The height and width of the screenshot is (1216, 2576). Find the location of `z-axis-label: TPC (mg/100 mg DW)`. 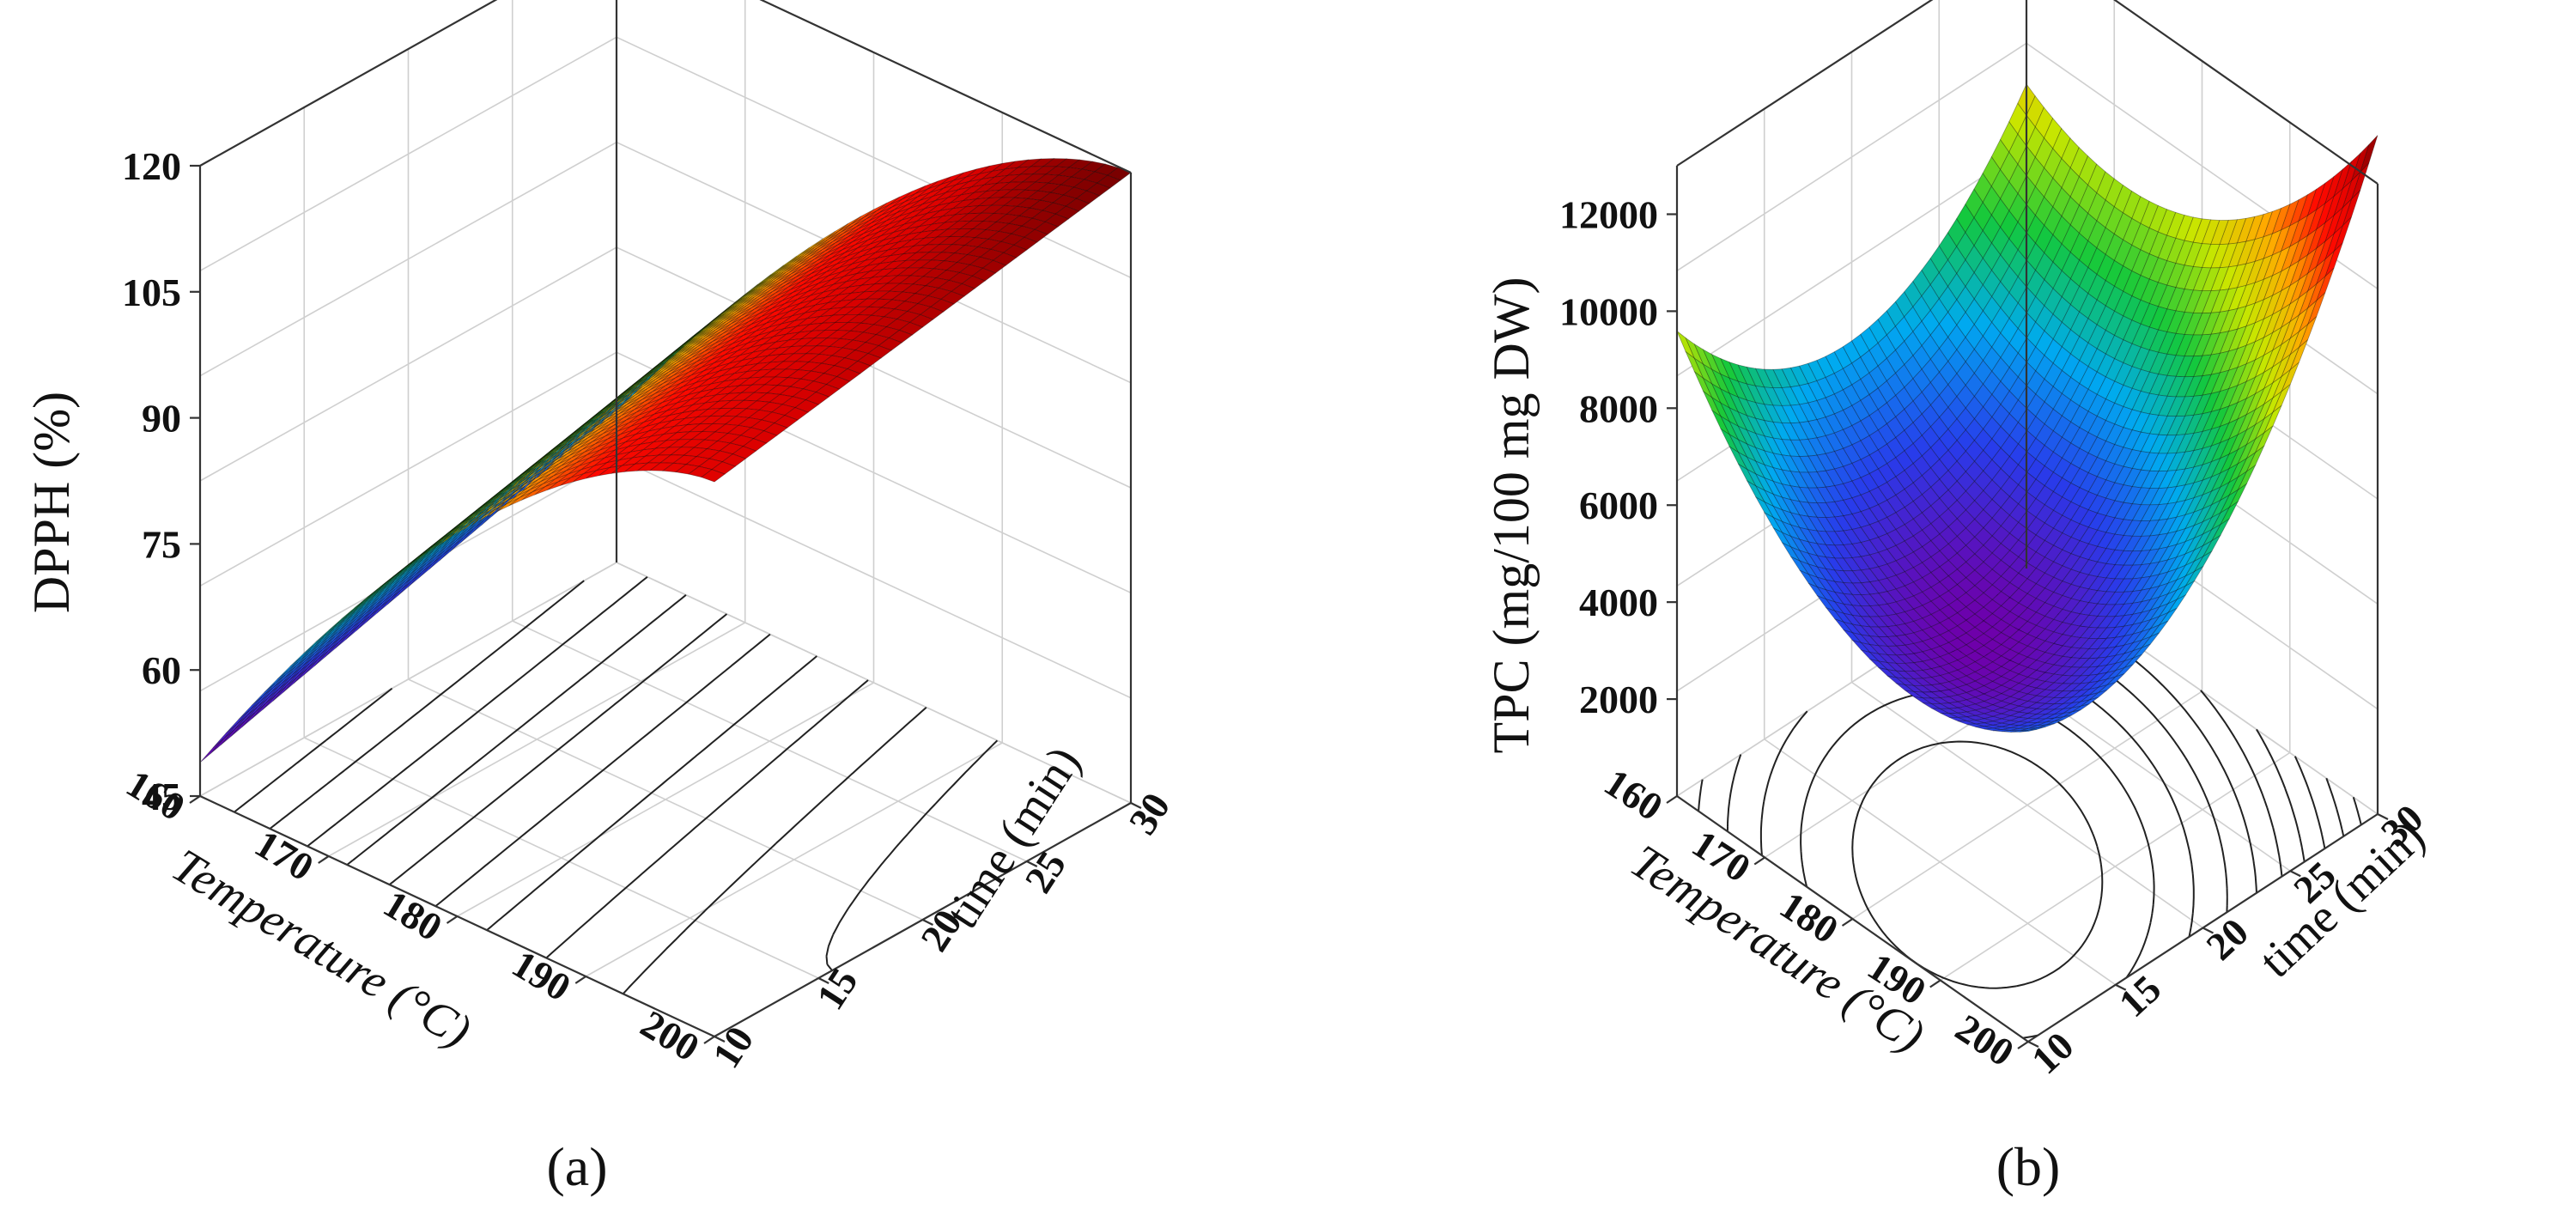

z-axis-label: TPC (mg/100 mg DW) is located at coordinates (1511, 515).